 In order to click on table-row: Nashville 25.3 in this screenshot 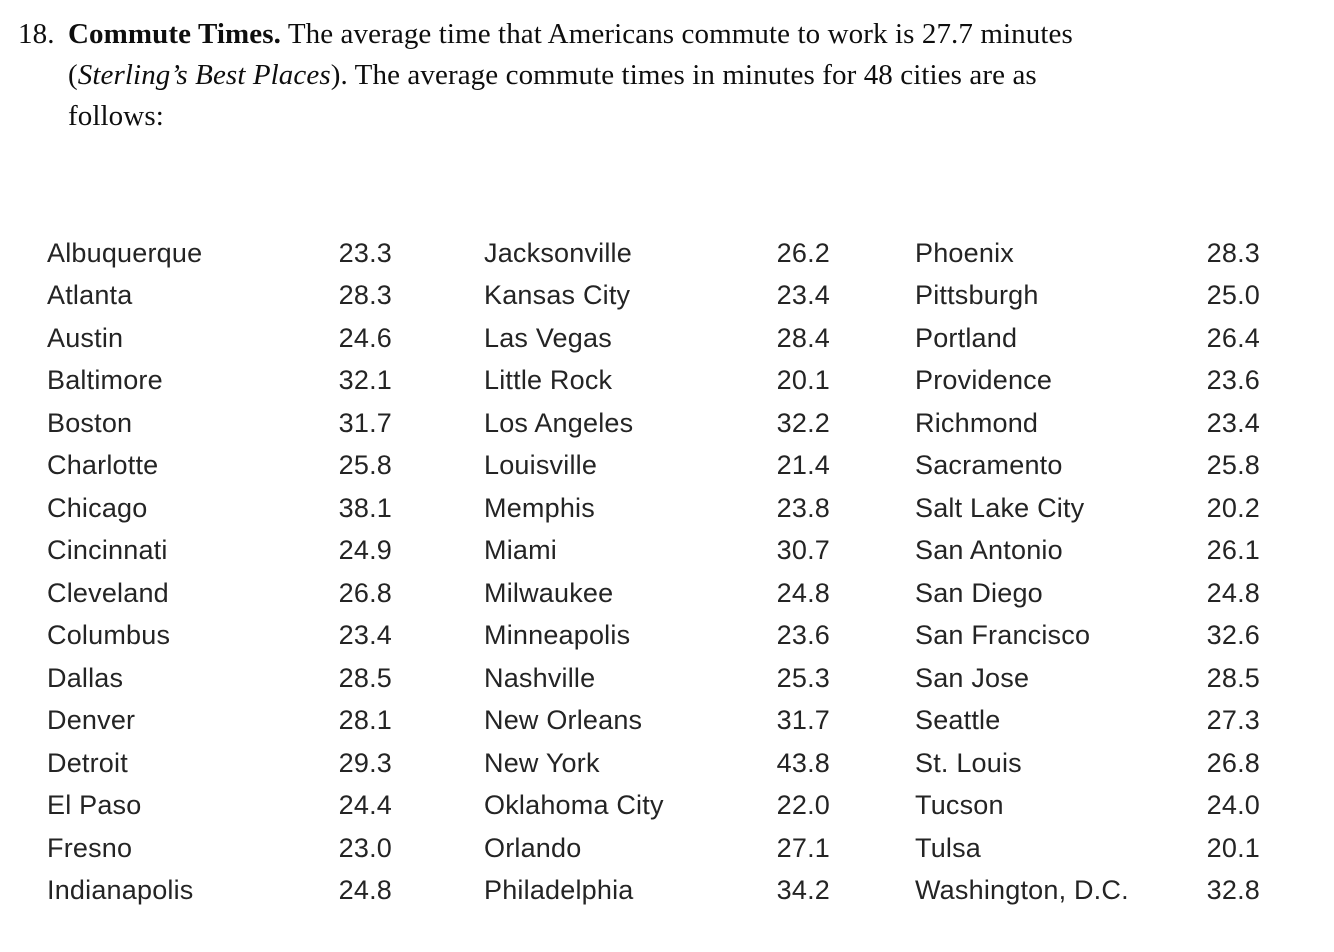, I will do `click(657, 678)`.